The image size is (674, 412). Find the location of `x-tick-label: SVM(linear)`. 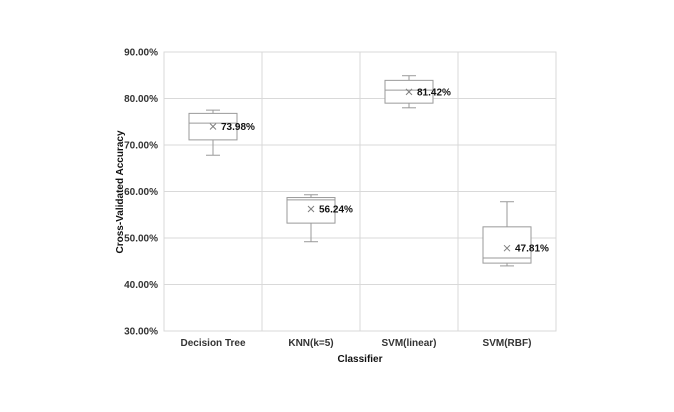

x-tick-label: SVM(linear) is located at coordinates (408, 343).